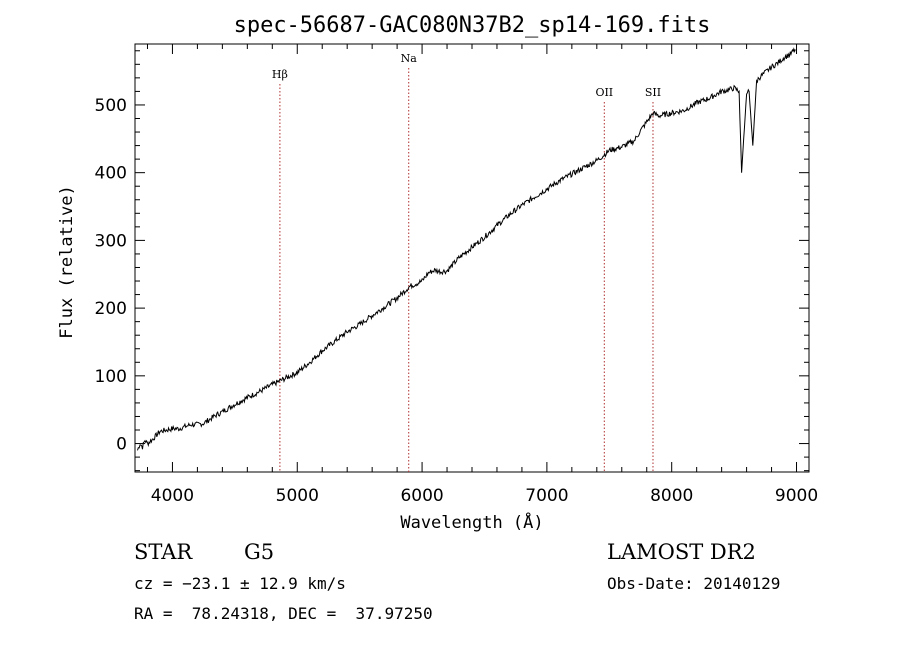 This screenshot has width=900, height=649. Describe the element at coordinates (694, 583) in the screenshot. I see `observation-date: Obs-Date: 20140129` at that location.